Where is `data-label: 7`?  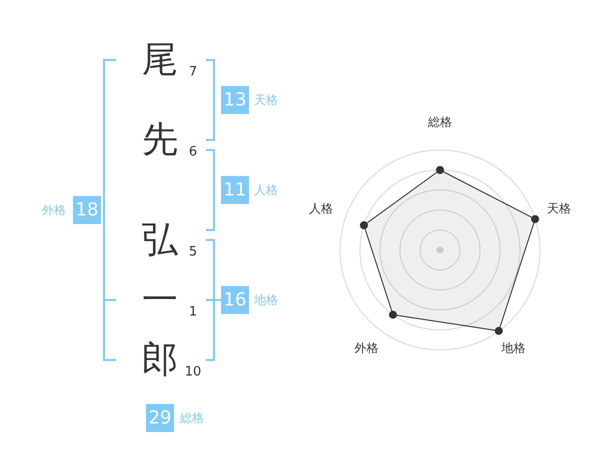 data-label: 7 is located at coordinates (193, 72).